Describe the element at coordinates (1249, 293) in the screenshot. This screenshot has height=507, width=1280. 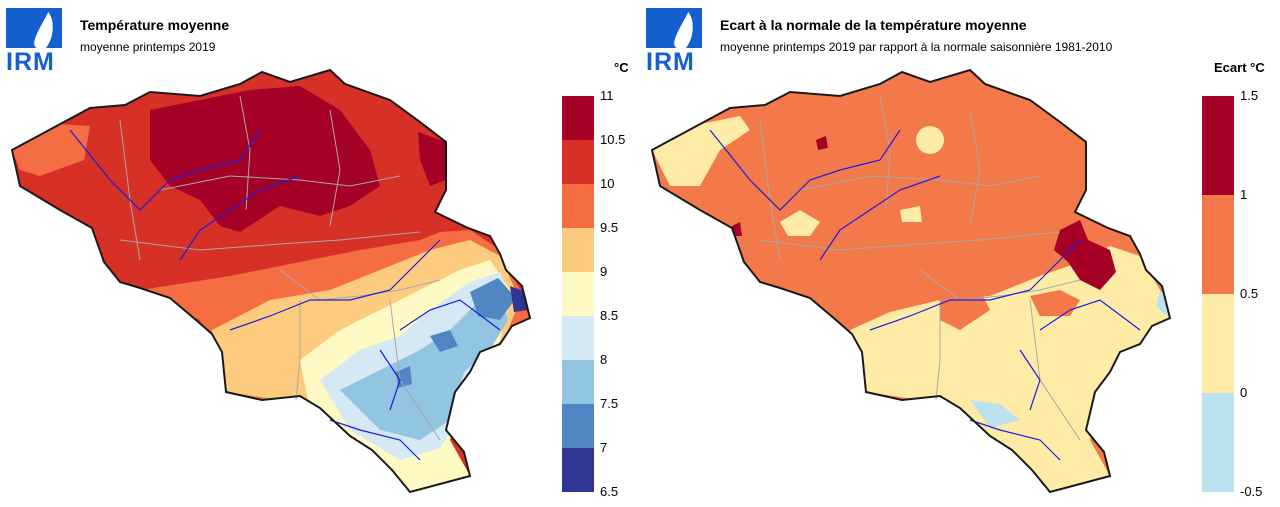
I see `legend-tick-label: 0.5` at that location.